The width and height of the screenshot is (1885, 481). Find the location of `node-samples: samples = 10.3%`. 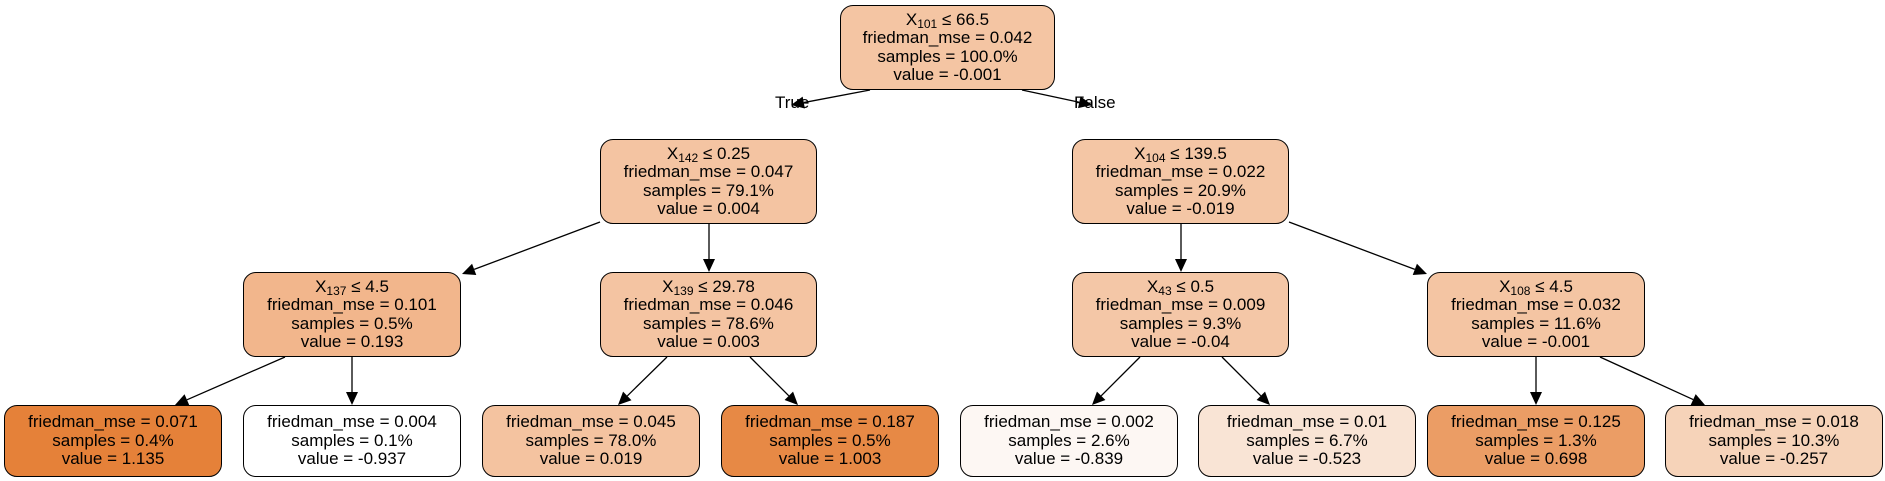

node-samples: samples = 10.3% is located at coordinates (1774, 440).